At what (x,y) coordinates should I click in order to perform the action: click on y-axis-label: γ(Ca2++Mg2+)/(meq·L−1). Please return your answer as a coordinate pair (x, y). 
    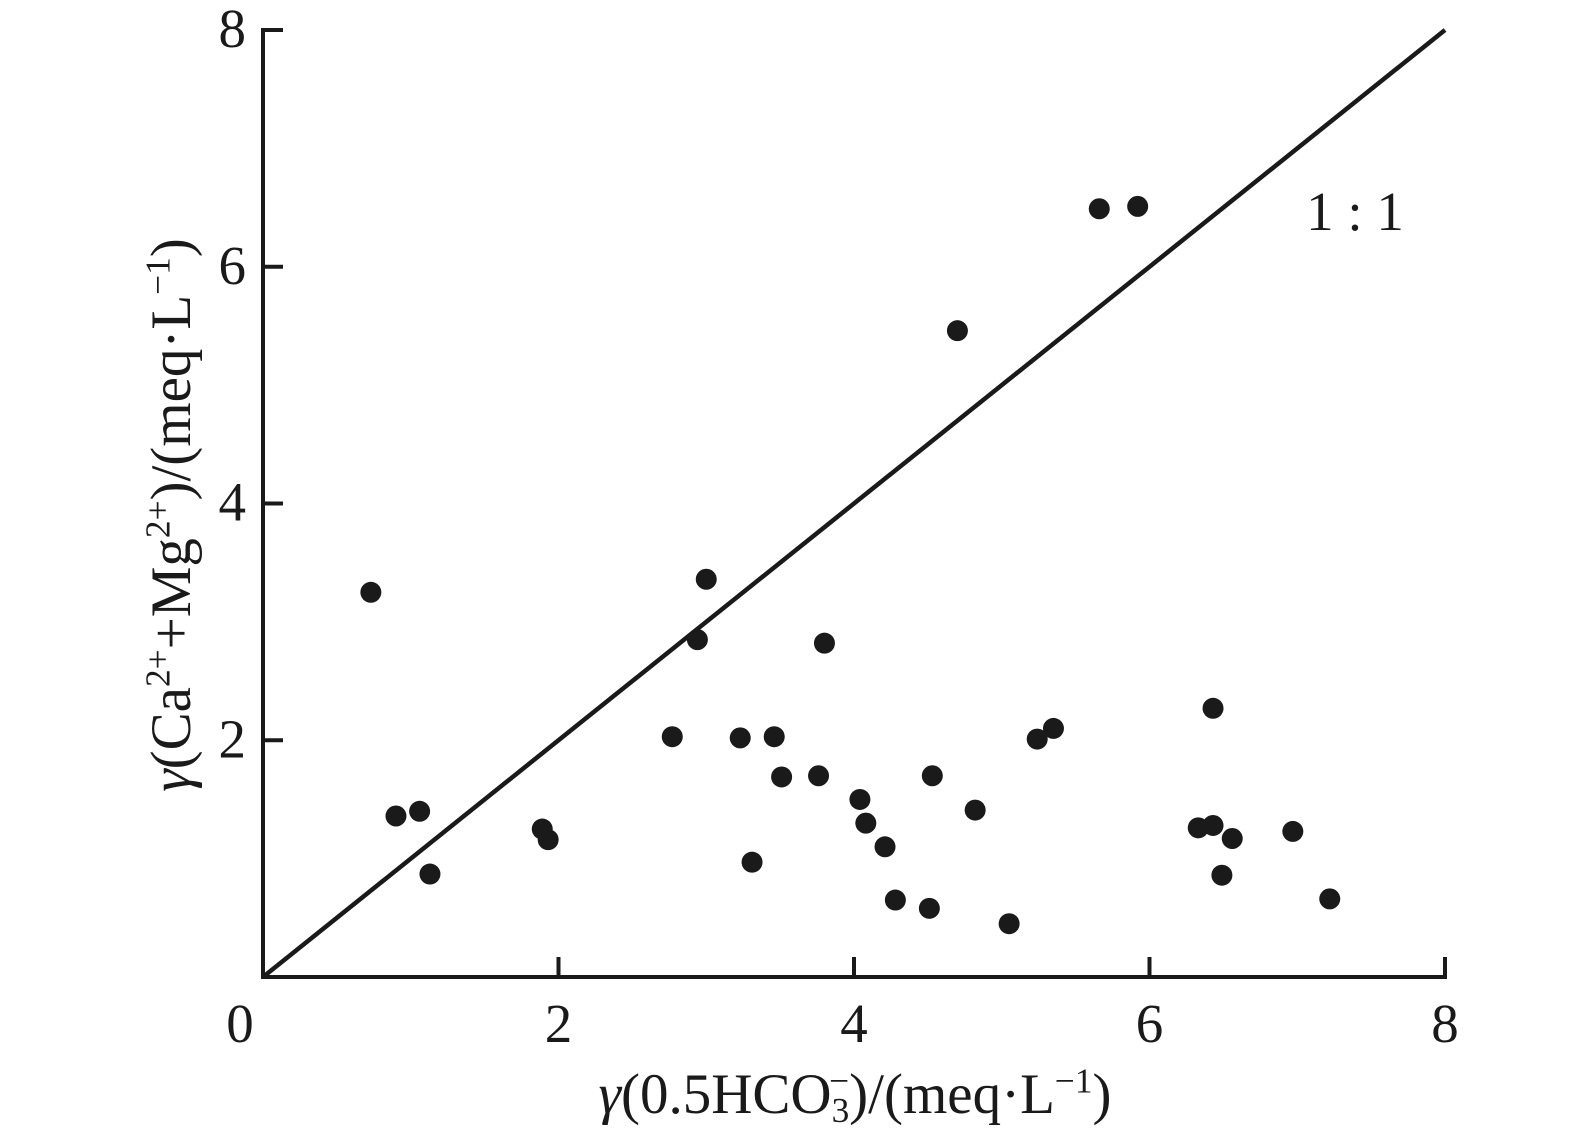
    Looking at the image, I should click on (170, 515).